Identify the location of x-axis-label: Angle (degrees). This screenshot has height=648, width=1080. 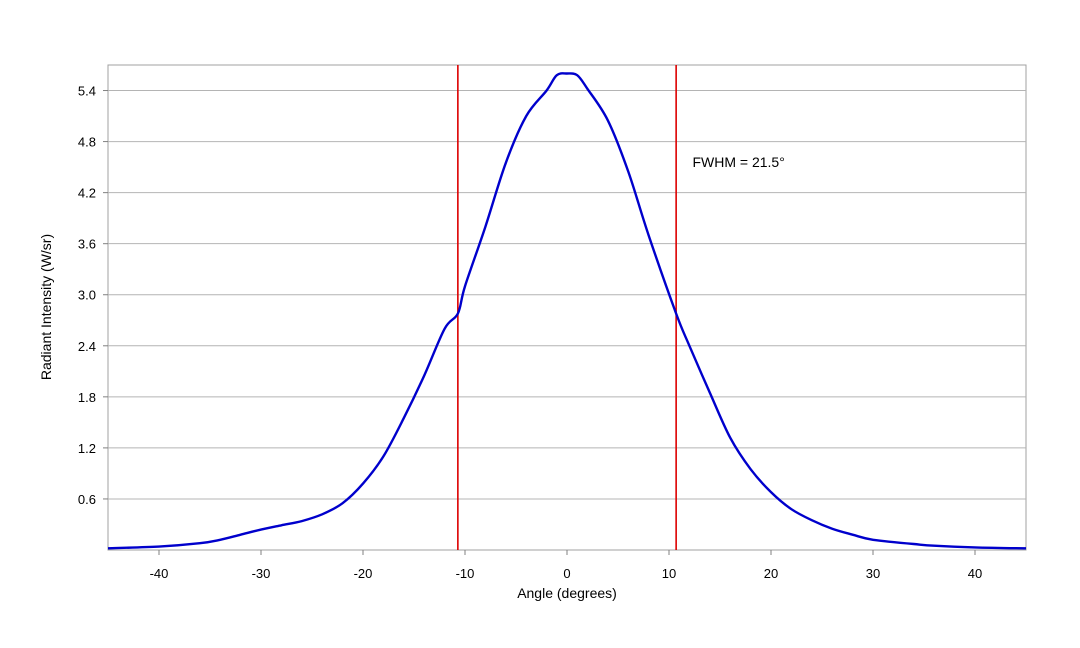
(567, 593).